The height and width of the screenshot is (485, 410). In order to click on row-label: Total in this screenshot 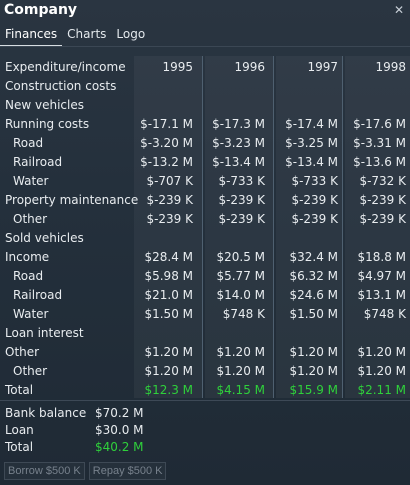, I will do `click(19, 390)`.